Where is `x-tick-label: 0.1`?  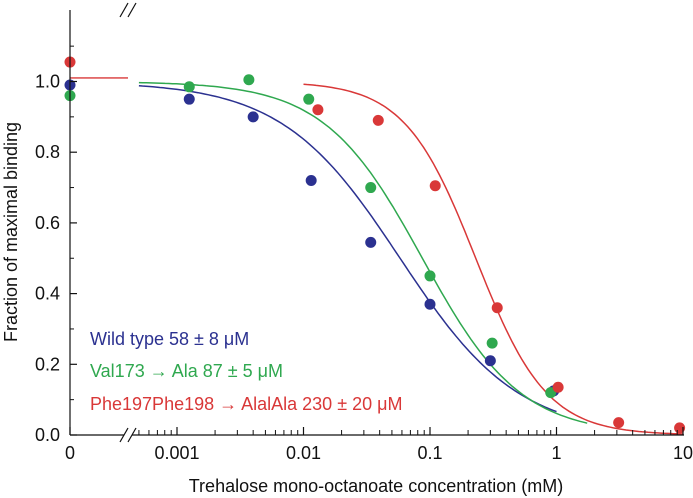 x-tick-label: 0.1 is located at coordinates (429, 453).